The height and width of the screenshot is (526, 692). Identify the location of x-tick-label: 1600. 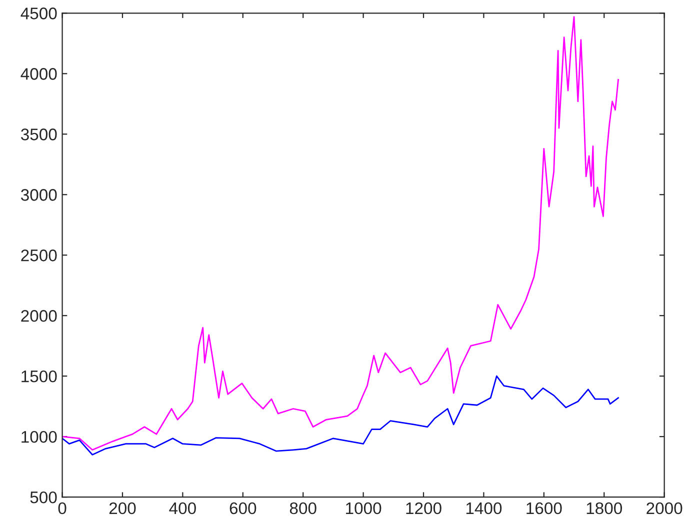
(544, 508).